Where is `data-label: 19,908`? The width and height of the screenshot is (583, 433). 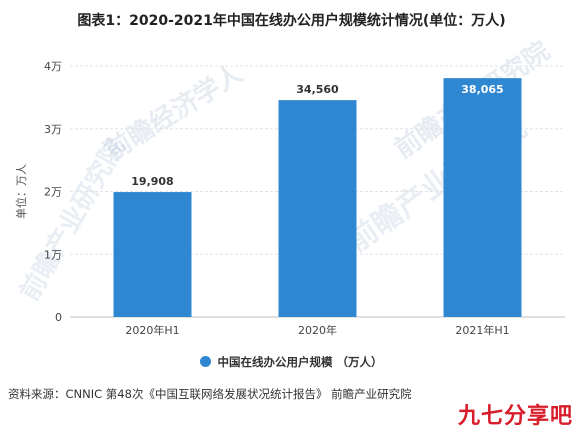 data-label: 19,908 is located at coordinates (152, 181).